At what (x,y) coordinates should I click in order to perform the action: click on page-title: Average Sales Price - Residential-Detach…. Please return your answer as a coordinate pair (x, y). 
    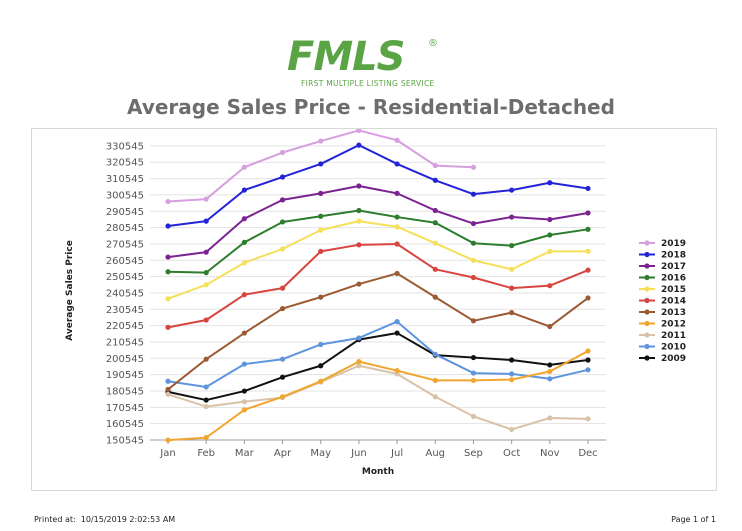
    Looking at the image, I should click on (371, 107).